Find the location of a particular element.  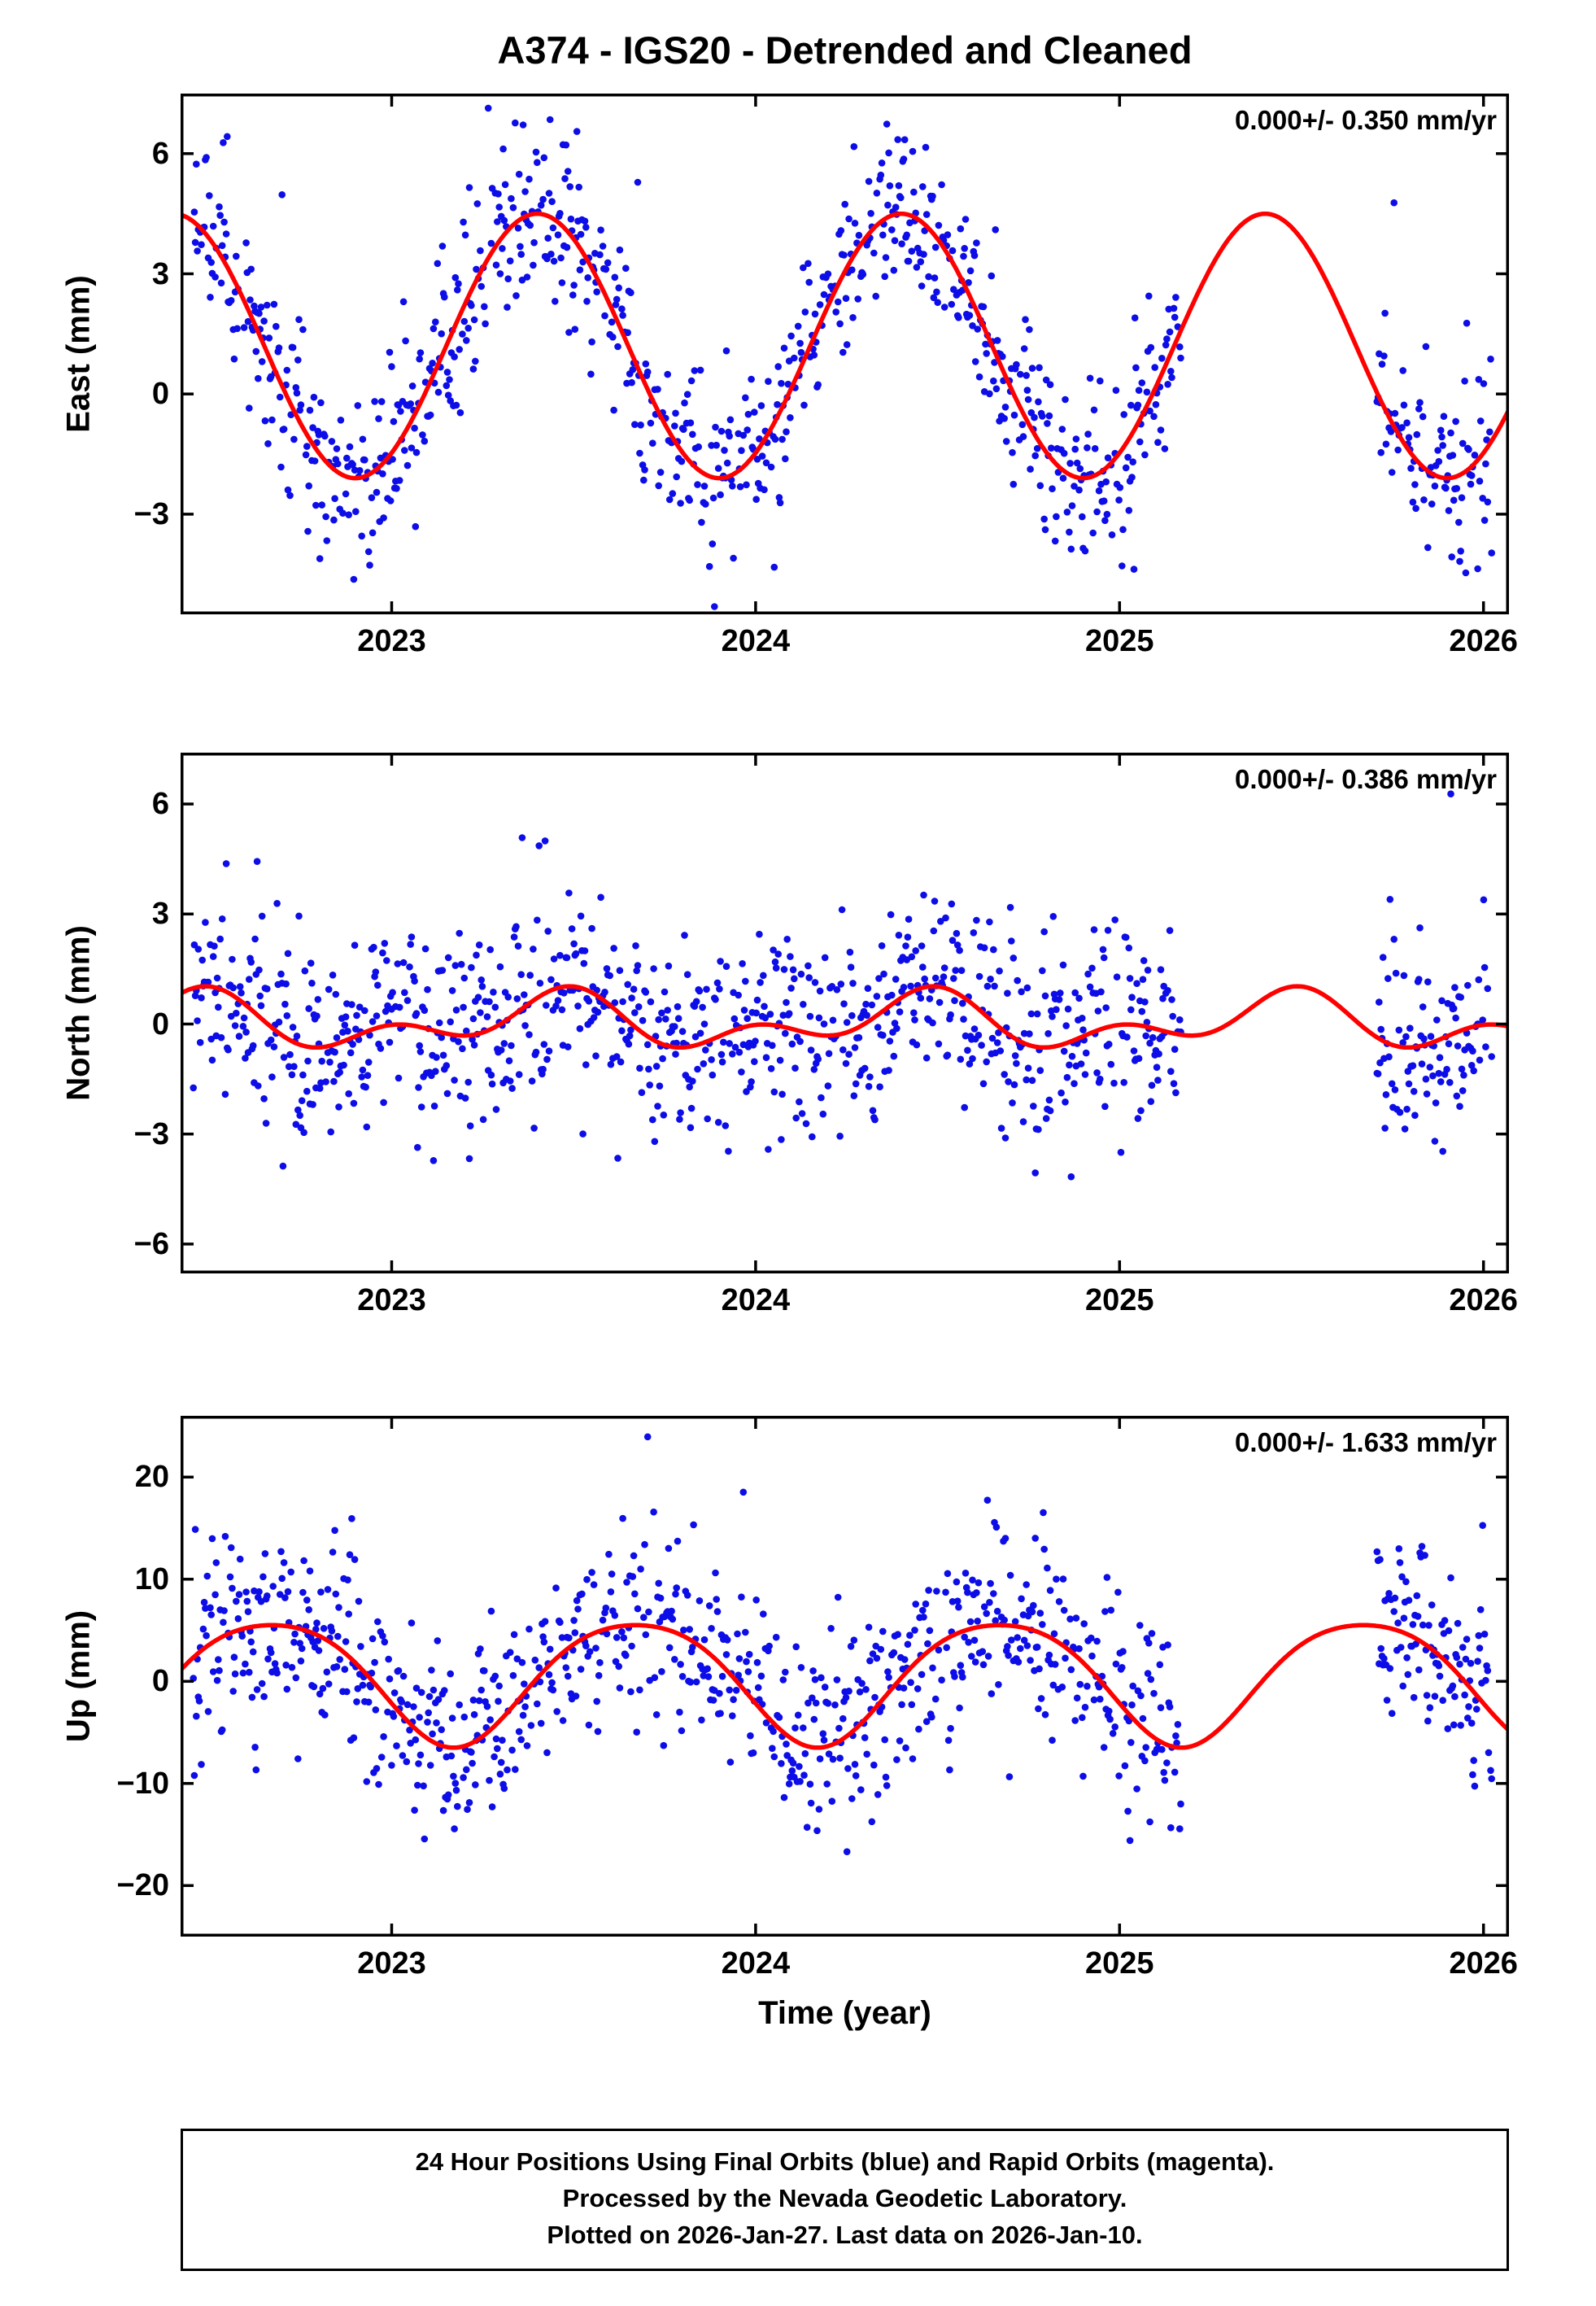

scatter-points-up is located at coordinates (842, 1644).